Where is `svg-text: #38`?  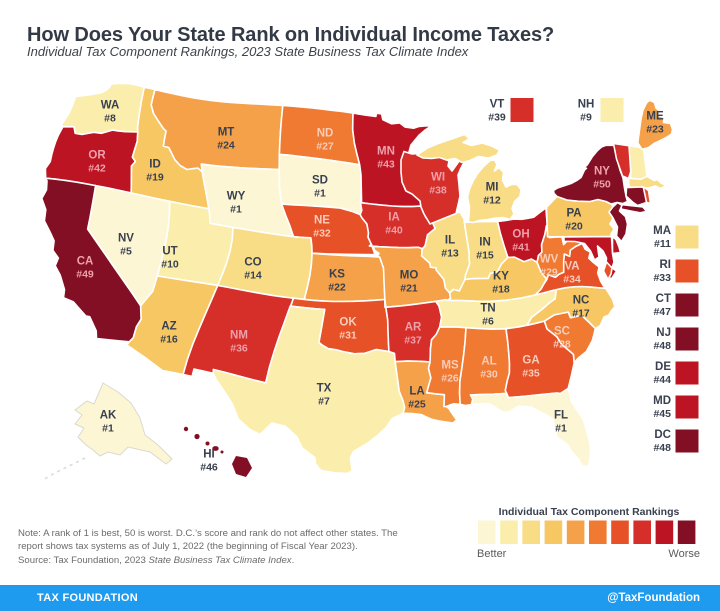 svg-text: #38 is located at coordinates (438, 191).